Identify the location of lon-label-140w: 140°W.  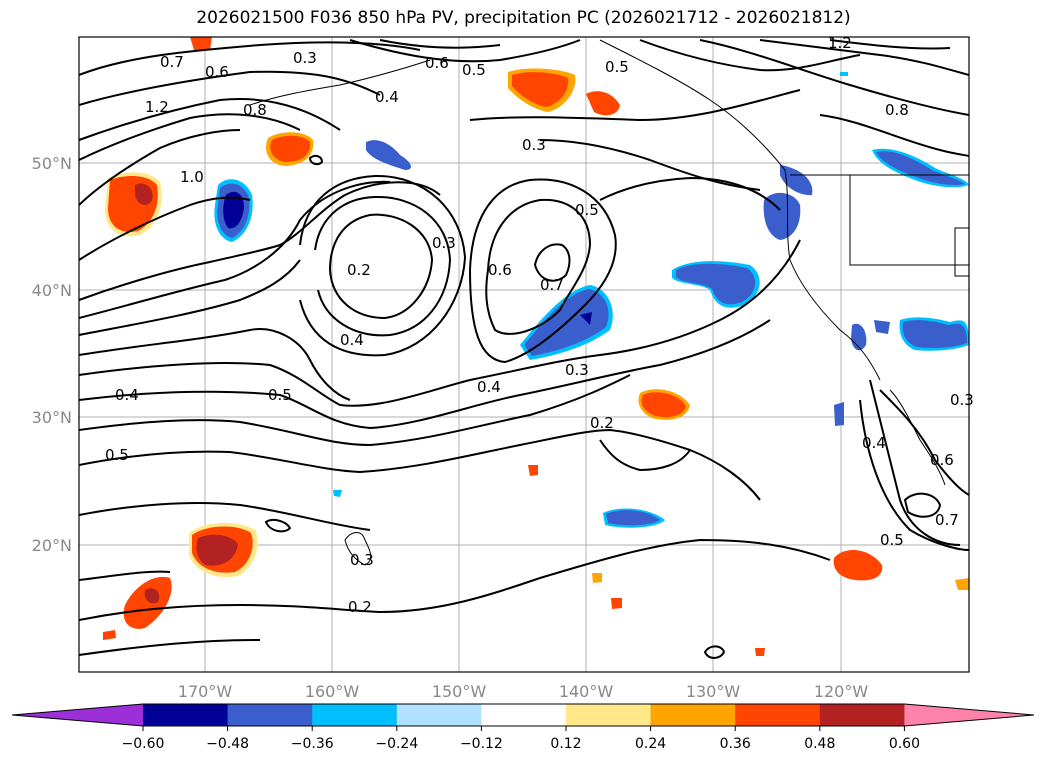
(586, 691).